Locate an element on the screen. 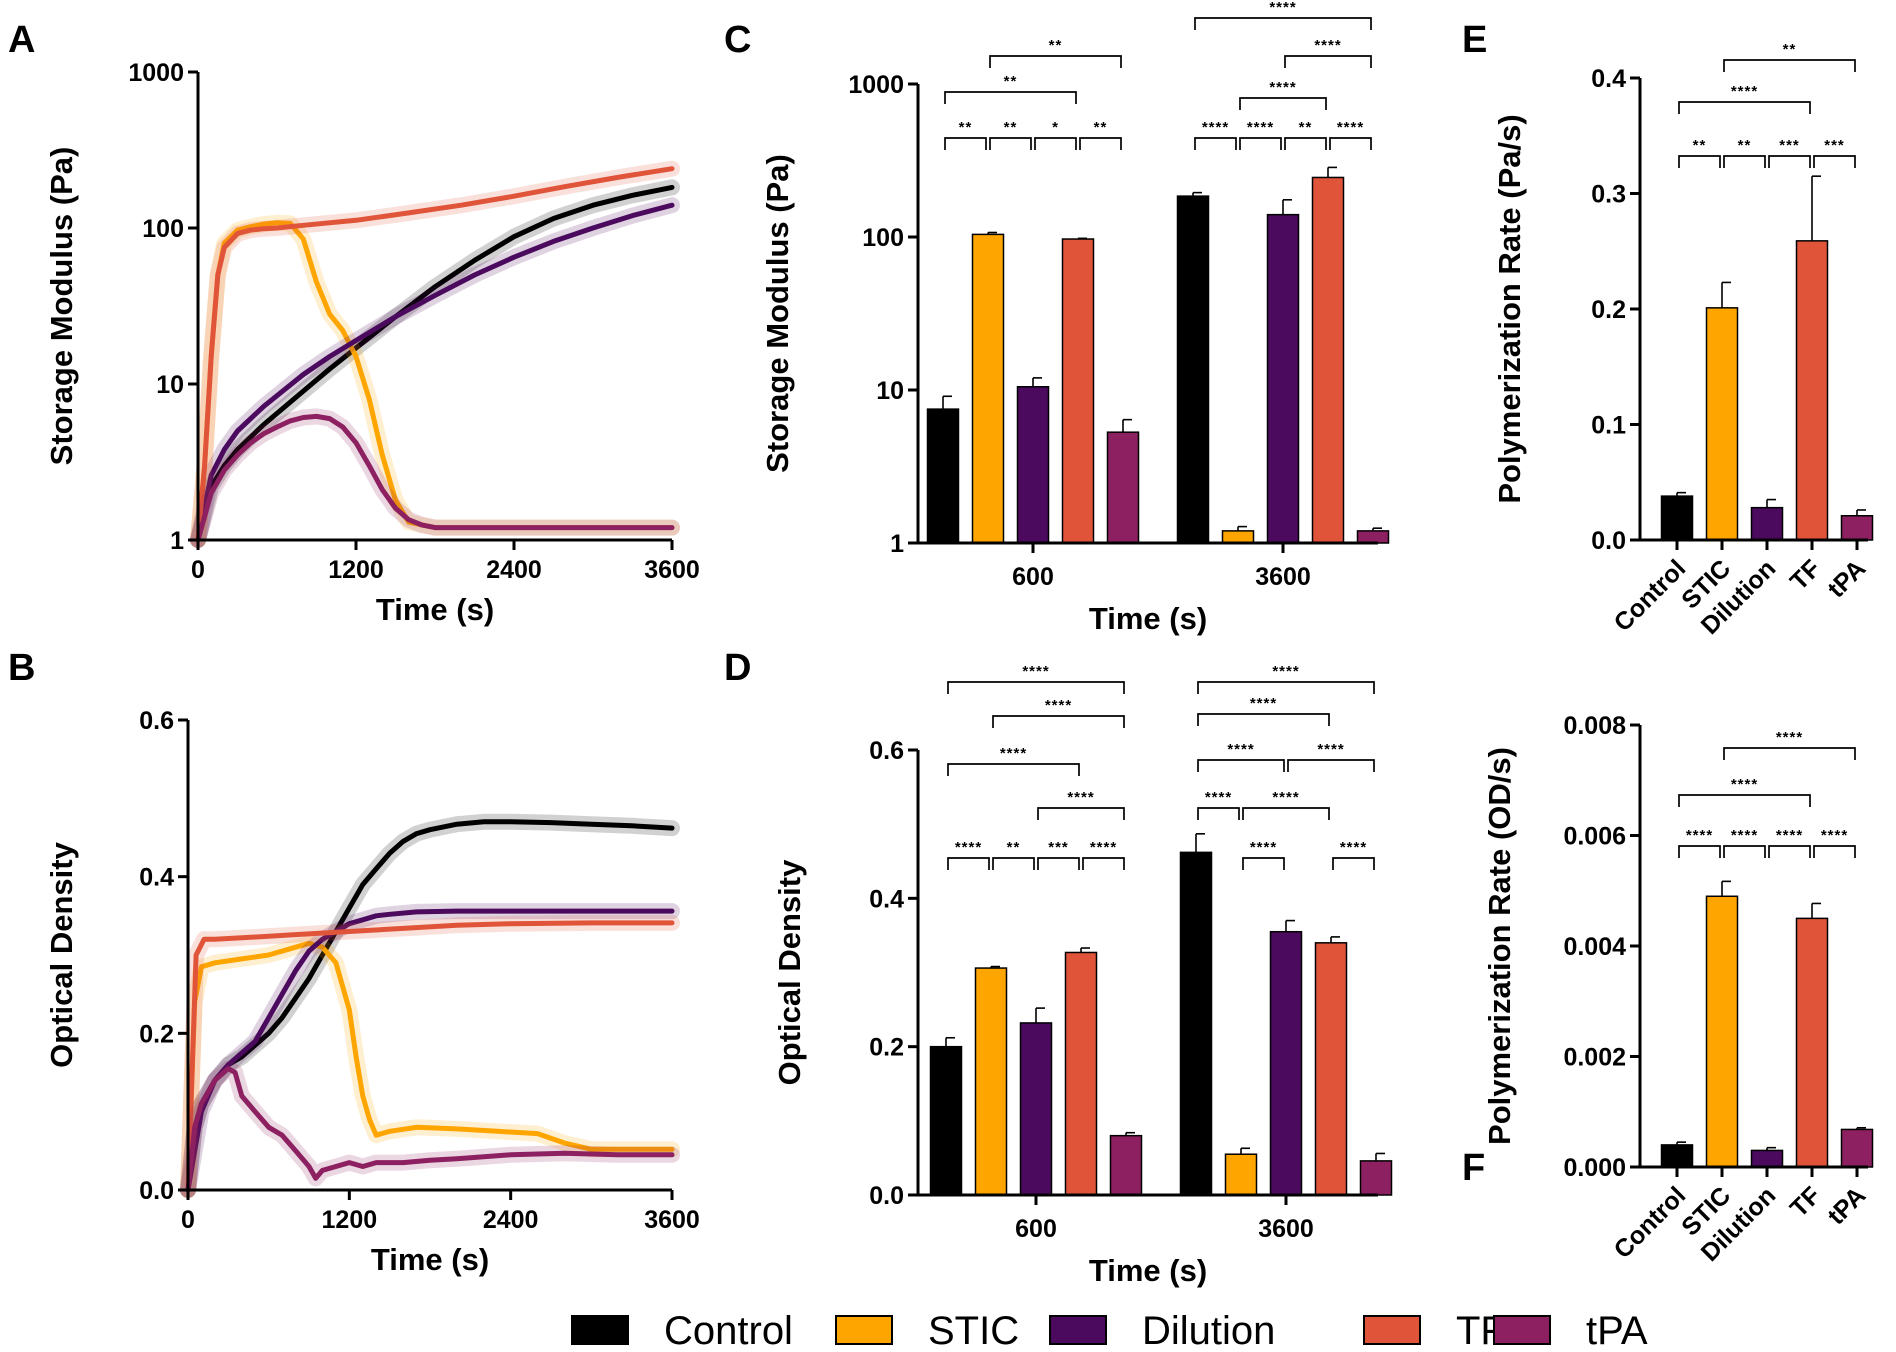 The width and height of the screenshot is (1896, 1352). x-tick-label-tf: TF is located at coordinates (1805, 574).